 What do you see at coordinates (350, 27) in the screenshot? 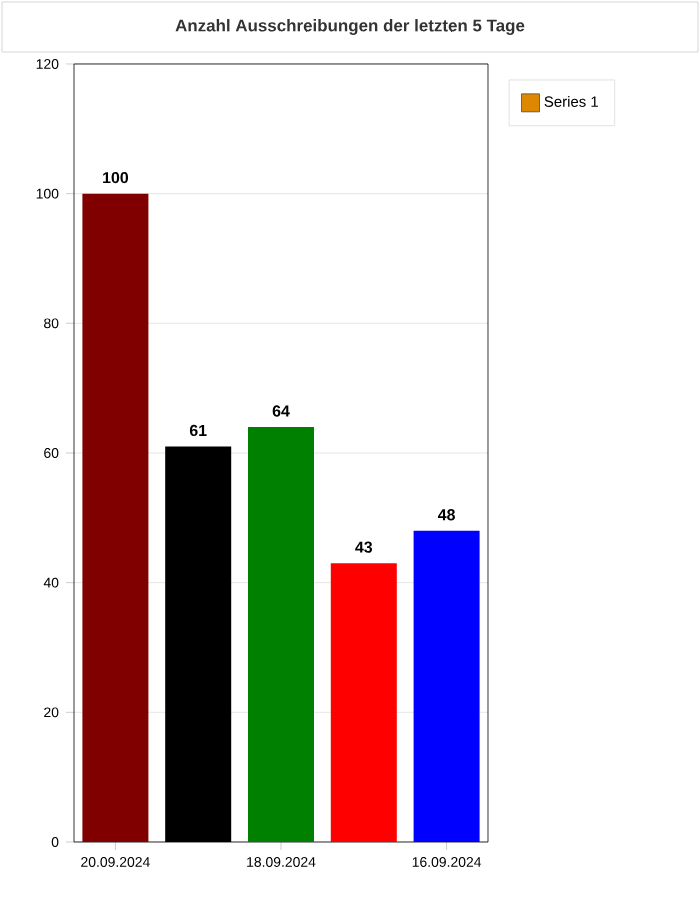
I see `chart-title: Anzahl Ausschreibungen der letzten 5 Tage` at bounding box center [350, 27].